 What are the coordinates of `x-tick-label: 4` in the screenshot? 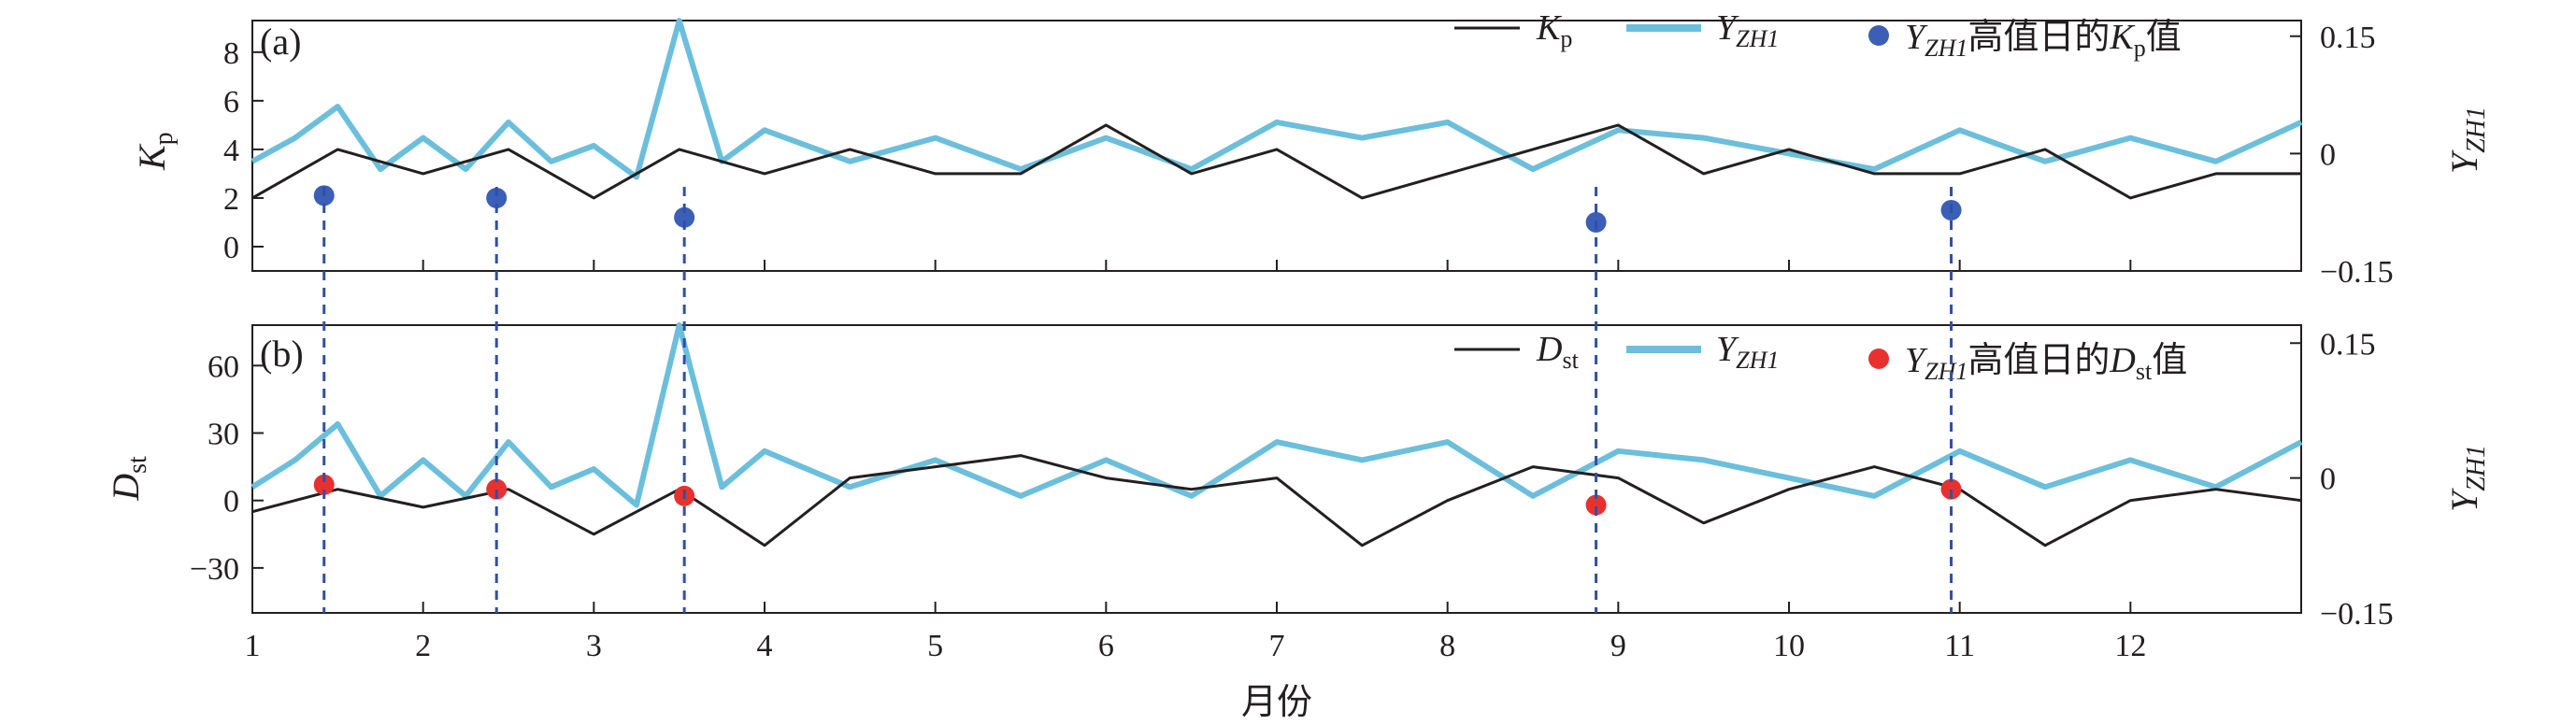 It's located at (765, 646).